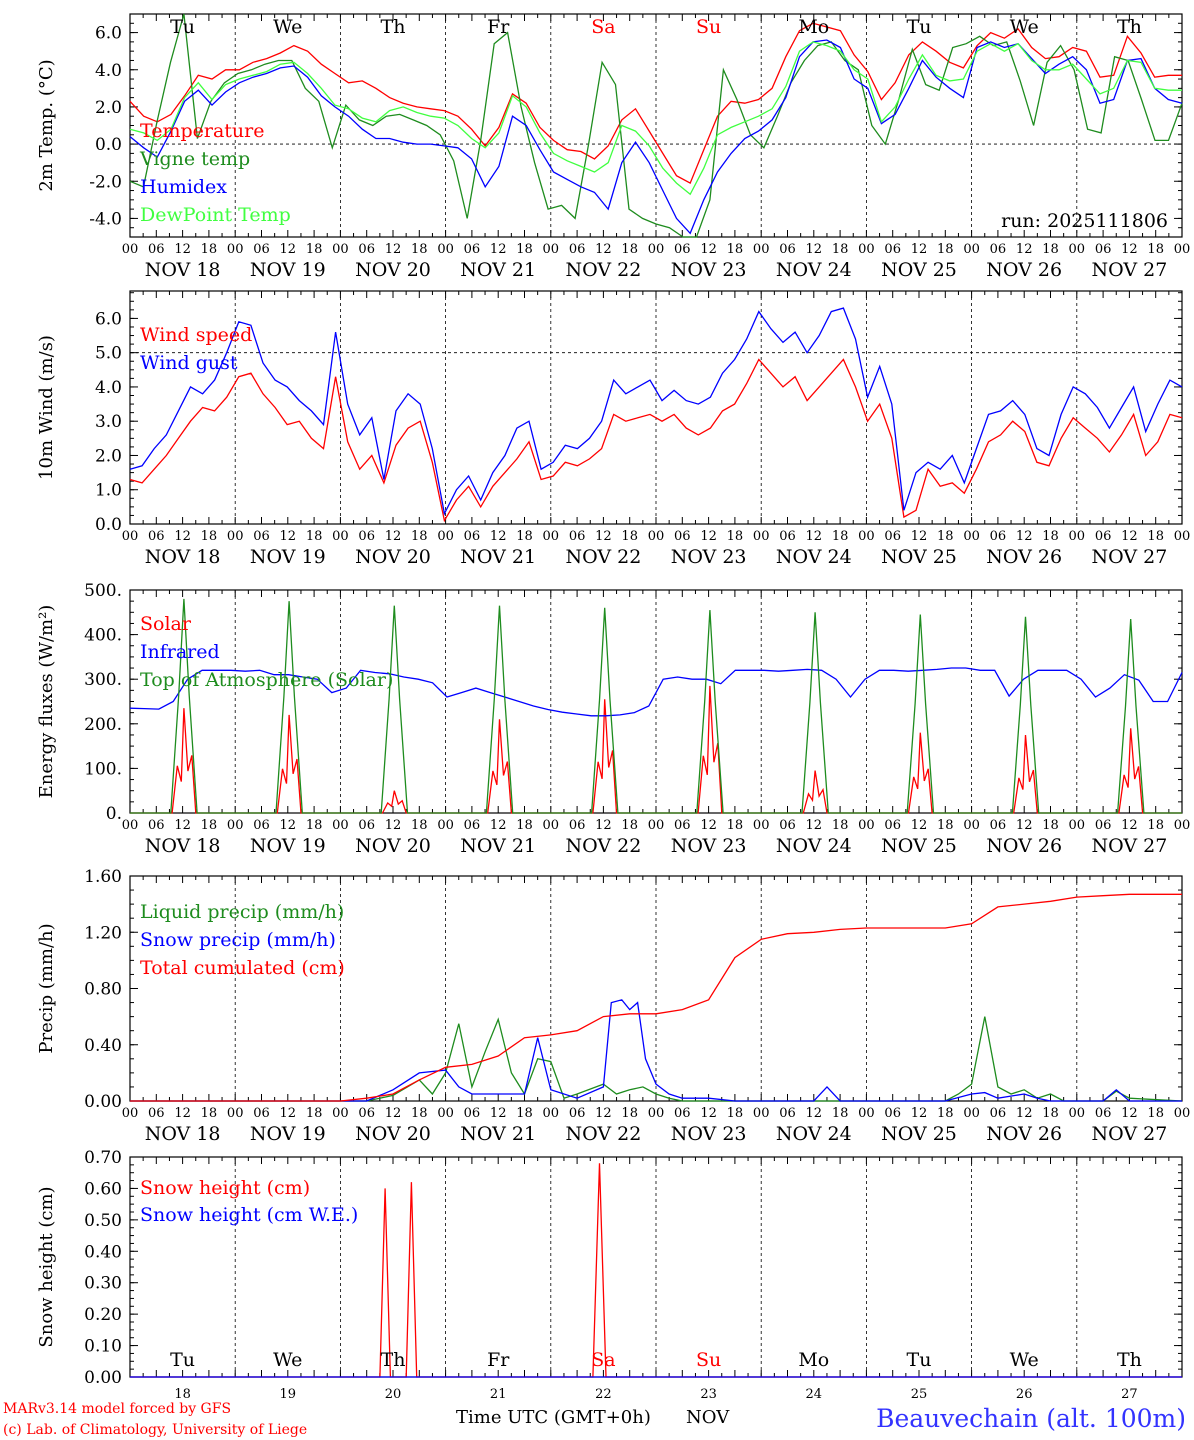  Describe the element at coordinates (103, 1189) in the screenshot. I see `y-tick-label: 0.60` at that location.